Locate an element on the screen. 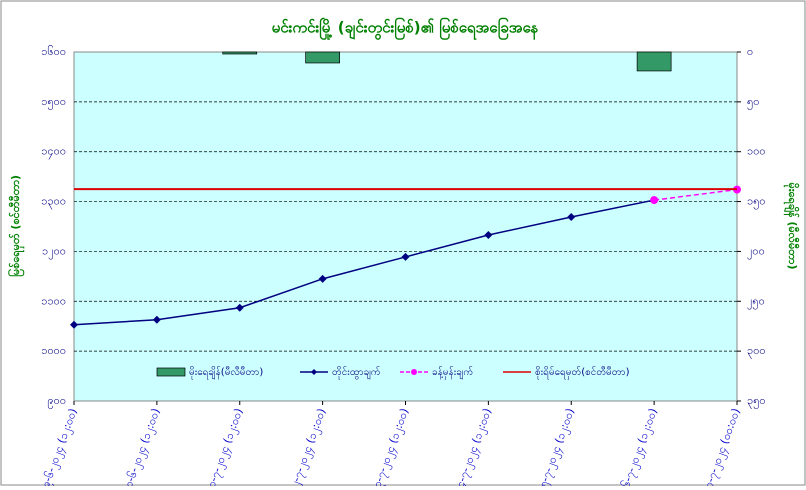 The image size is (806, 490). y-tick-label: ၁၆၀၀ is located at coordinates (53, 51).